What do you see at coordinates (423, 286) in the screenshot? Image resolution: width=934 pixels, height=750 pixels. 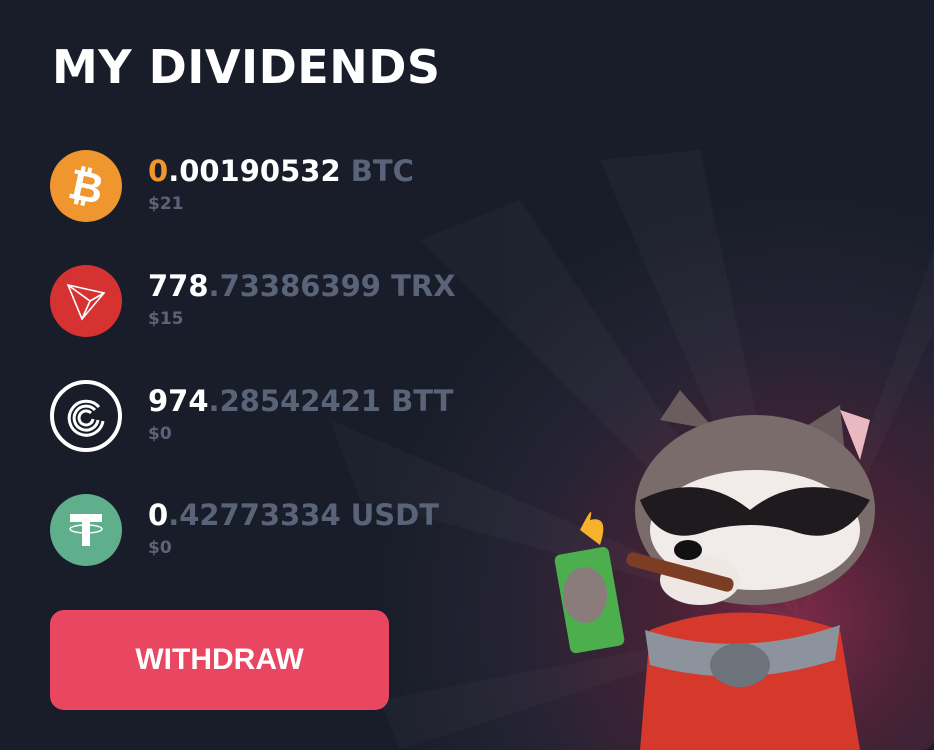 I see `currency-unit: TRX` at bounding box center [423, 286].